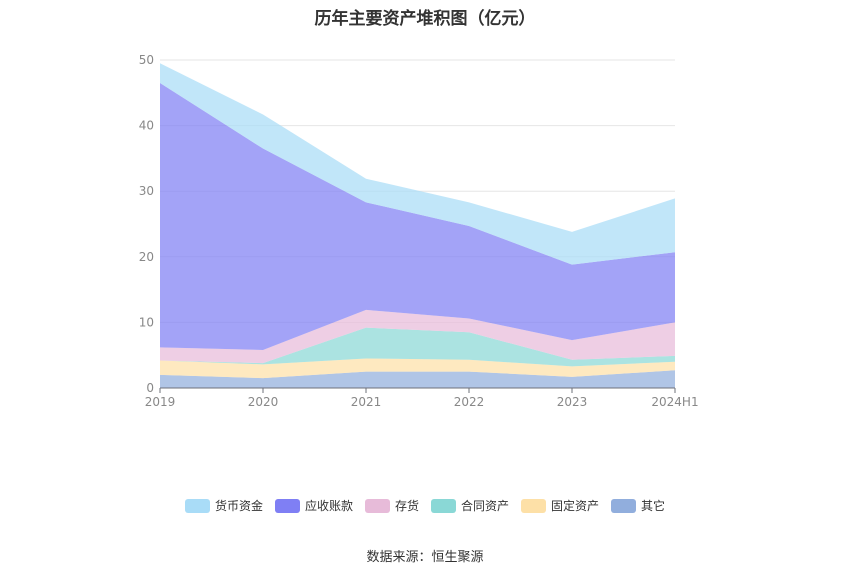 This screenshot has width=850, height=575. I want to click on legend-item: 固定资产, so click(560, 505).